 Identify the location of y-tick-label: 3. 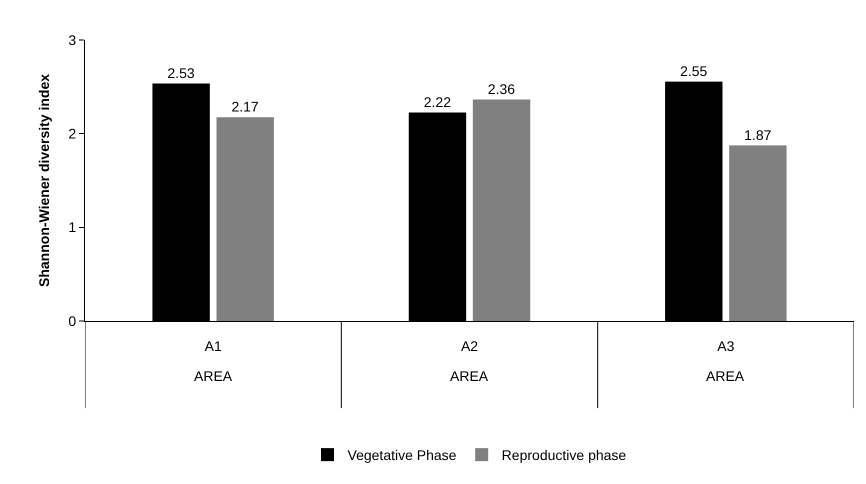
(72, 40).